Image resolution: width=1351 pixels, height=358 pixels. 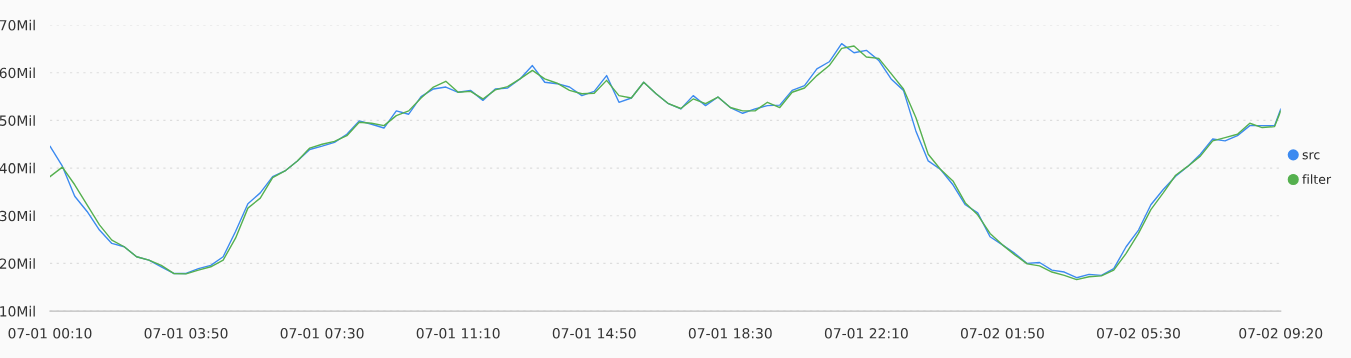 I want to click on y-tick-label: 60Mil, so click(x=17, y=73).